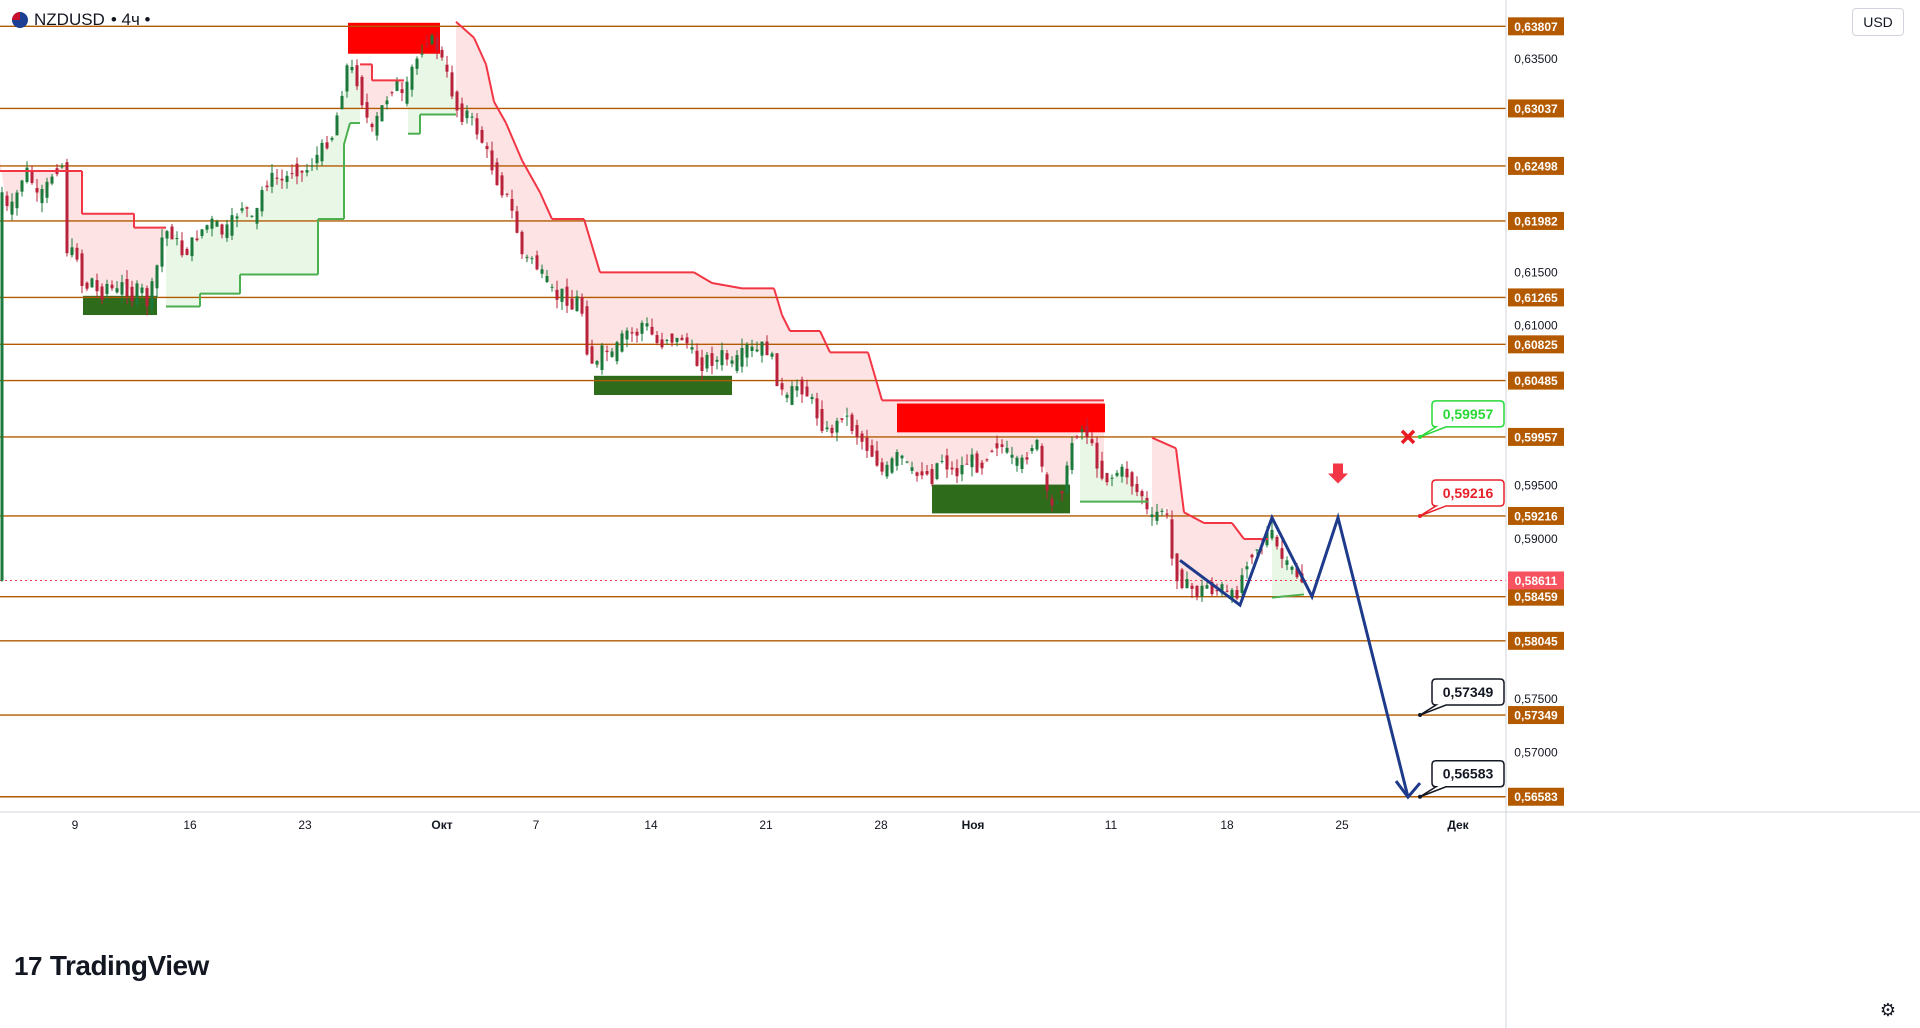 The image size is (1920, 1028). What do you see at coordinates (651, 825) in the screenshot?
I see `time-tick-label: 14` at bounding box center [651, 825].